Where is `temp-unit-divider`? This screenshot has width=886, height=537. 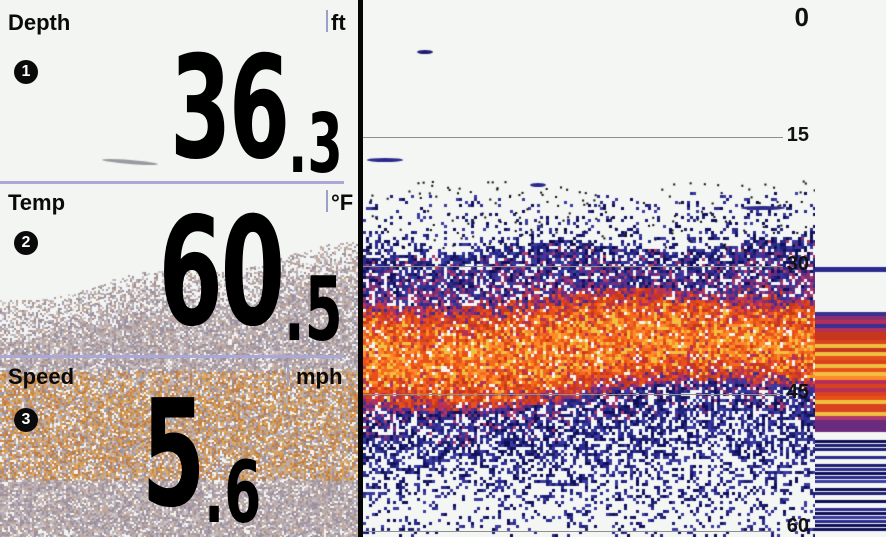
temp-unit-divider is located at coordinates (327, 201).